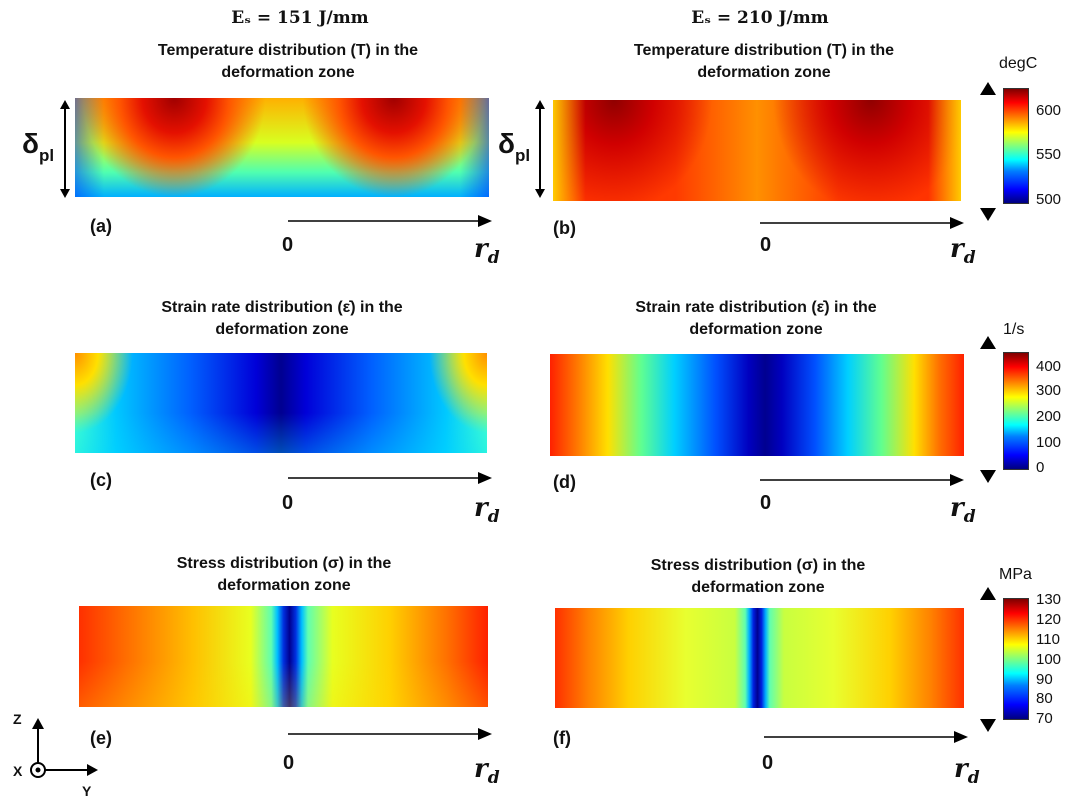 The width and height of the screenshot is (1080, 810). What do you see at coordinates (288, 245) in the screenshot?
I see `axis-origin-a: 0` at bounding box center [288, 245].